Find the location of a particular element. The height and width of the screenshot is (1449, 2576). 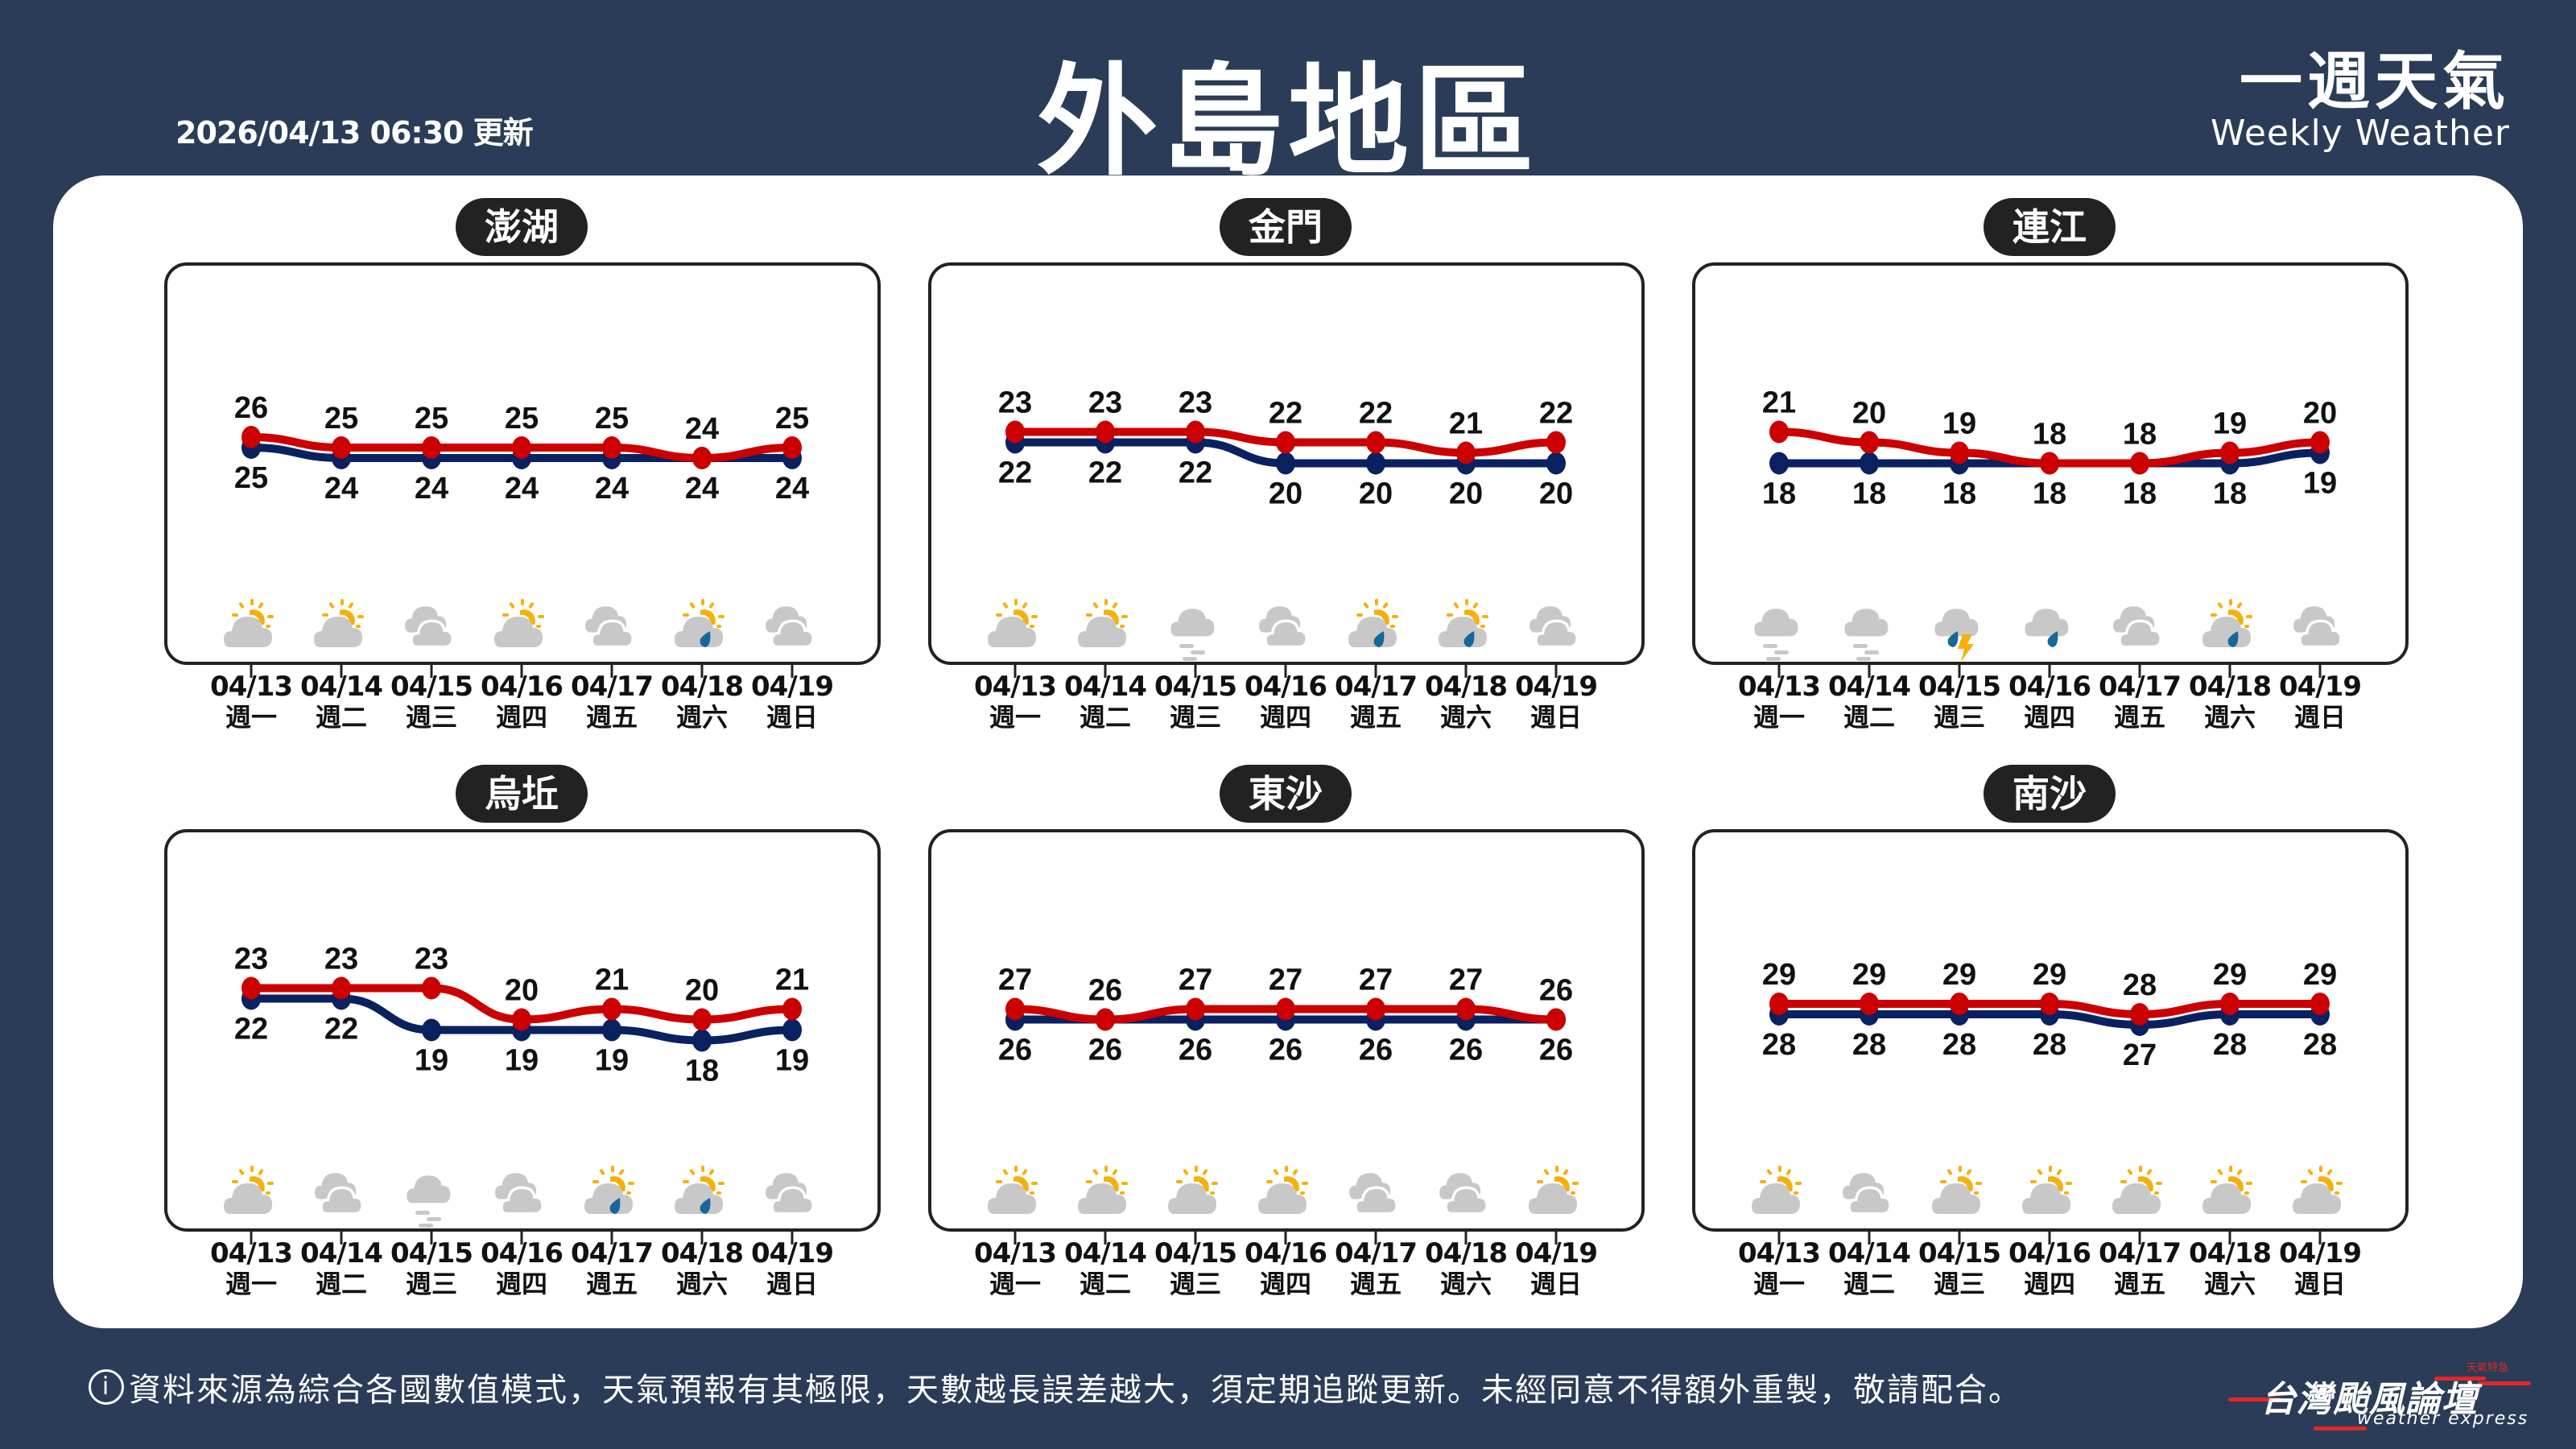

high-temp-label: 25 is located at coordinates (522, 419).